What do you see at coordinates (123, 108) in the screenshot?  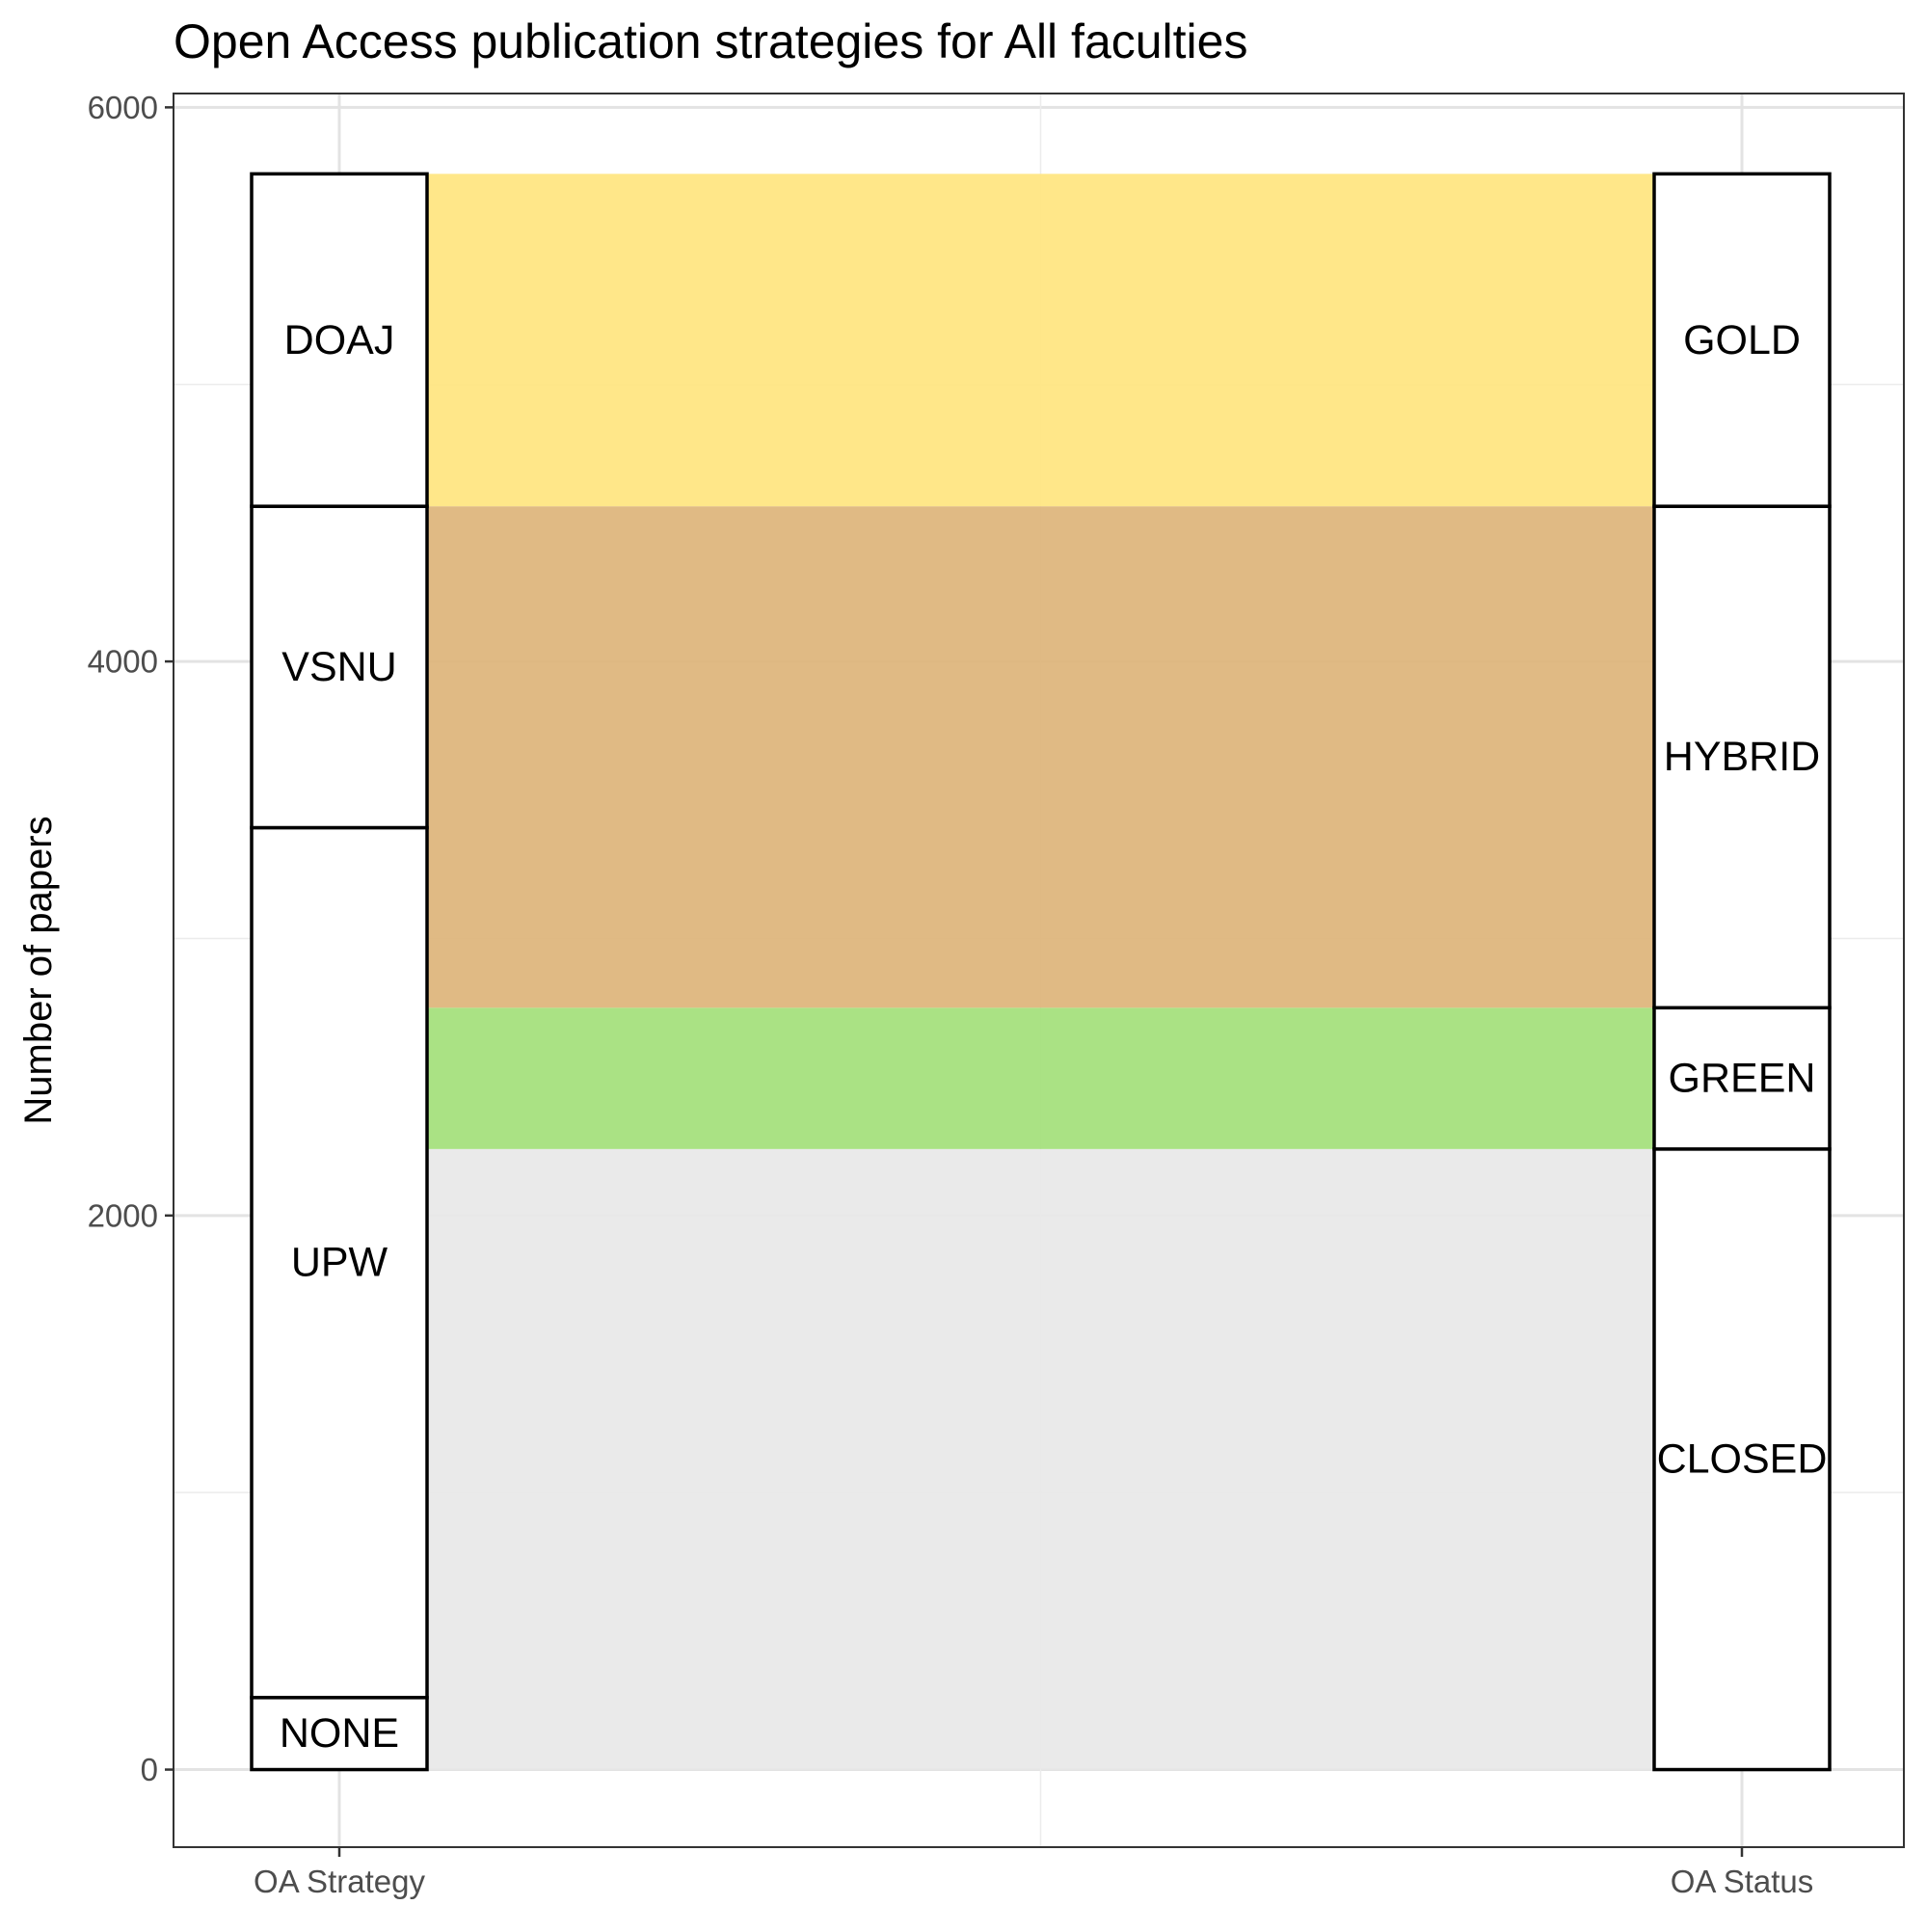 I see `y-tick-label: 6000` at bounding box center [123, 108].